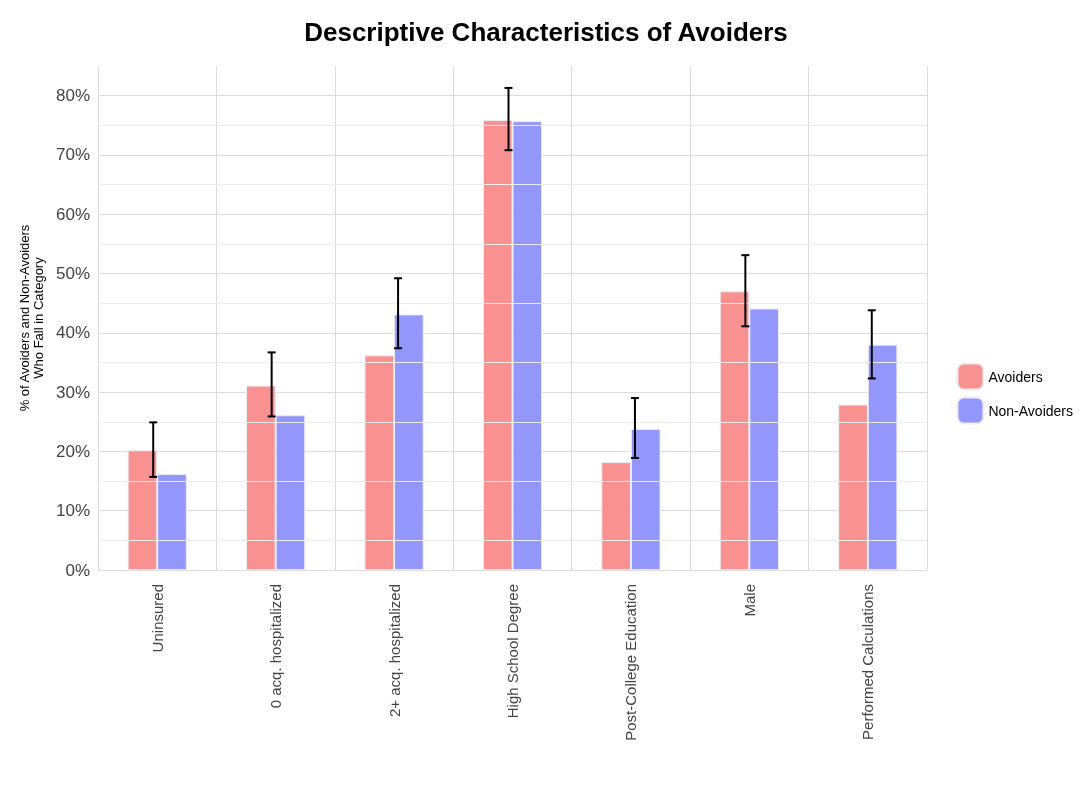 This screenshot has height=787, width=1092. Describe the element at coordinates (72, 155) in the screenshot. I see `y-tick-label: 70%` at that location.